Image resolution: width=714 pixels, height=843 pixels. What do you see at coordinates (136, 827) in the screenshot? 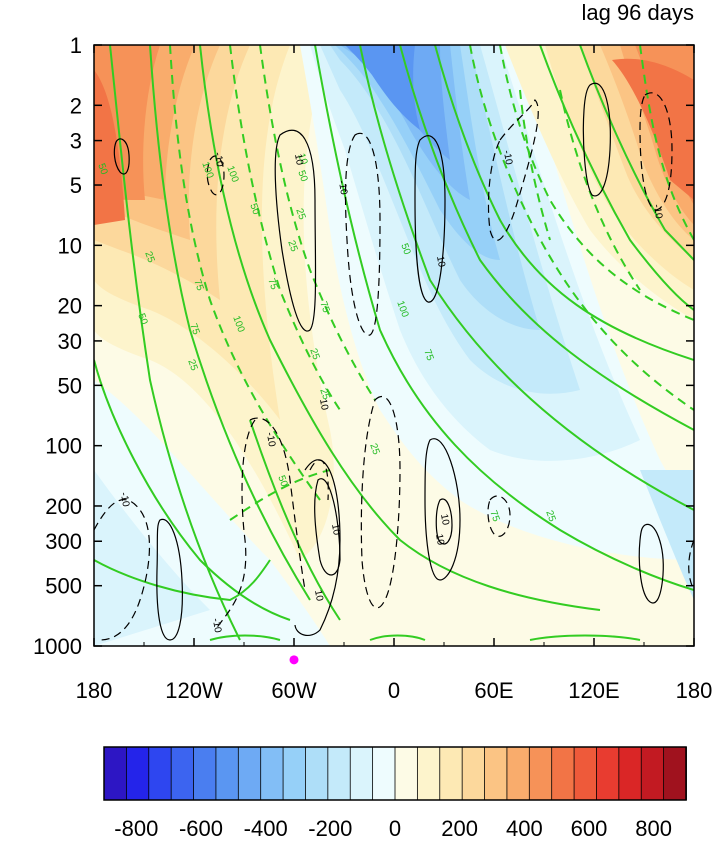
I see `colorbar-tick-label: -800` at bounding box center [136, 827].